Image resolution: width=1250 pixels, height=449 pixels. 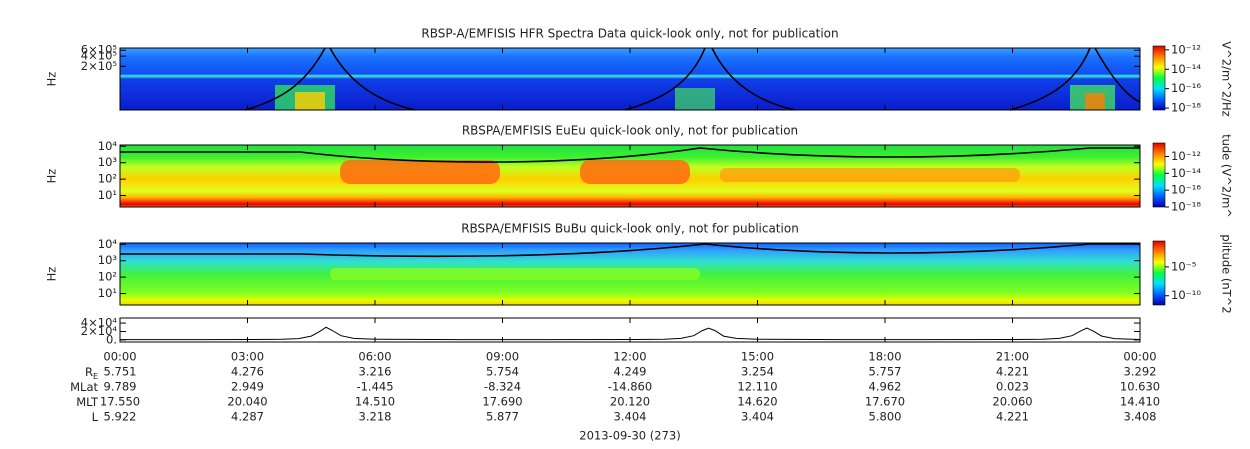 I want to click on y-tick-label: 0., so click(x=111, y=339).